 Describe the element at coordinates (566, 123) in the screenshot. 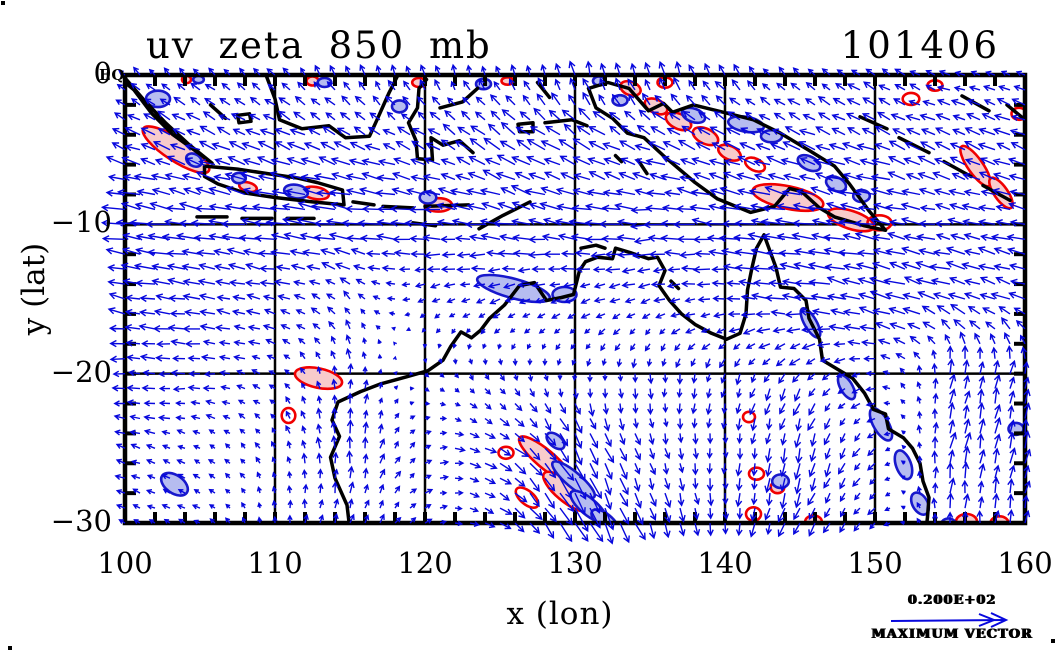

I see `coastline-seram` at that location.